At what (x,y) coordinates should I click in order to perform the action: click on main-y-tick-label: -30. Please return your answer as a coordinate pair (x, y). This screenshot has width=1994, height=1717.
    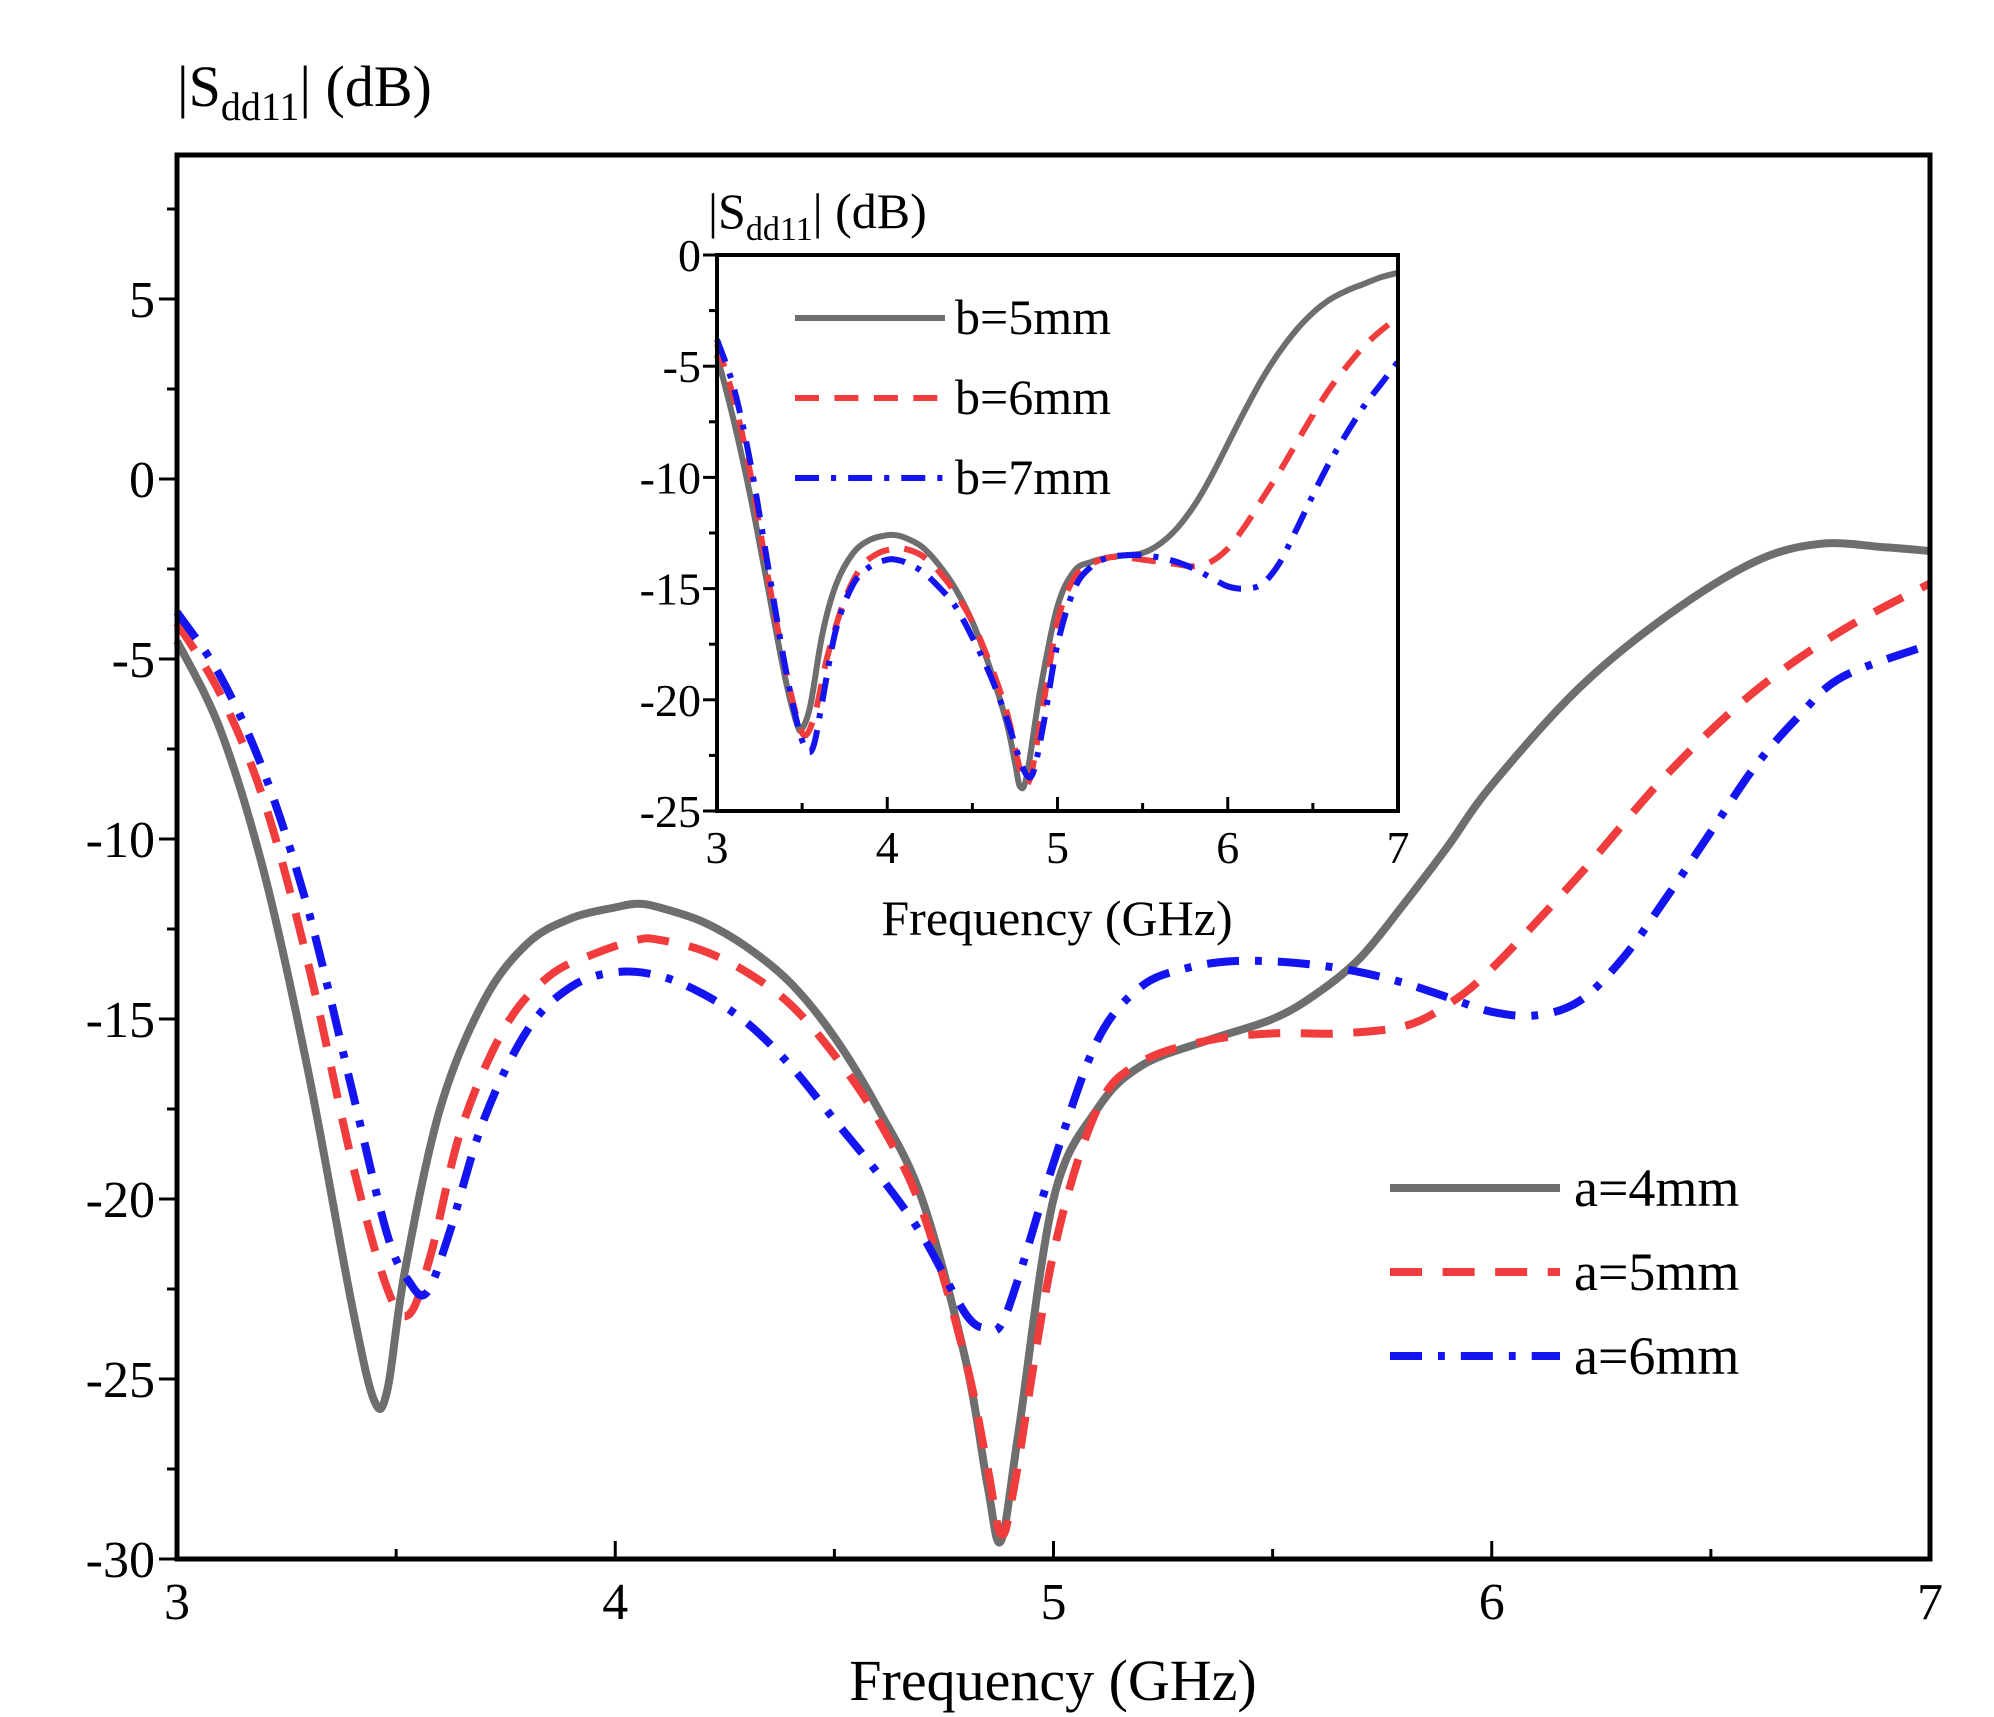
    Looking at the image, I should click on (120, 1560).